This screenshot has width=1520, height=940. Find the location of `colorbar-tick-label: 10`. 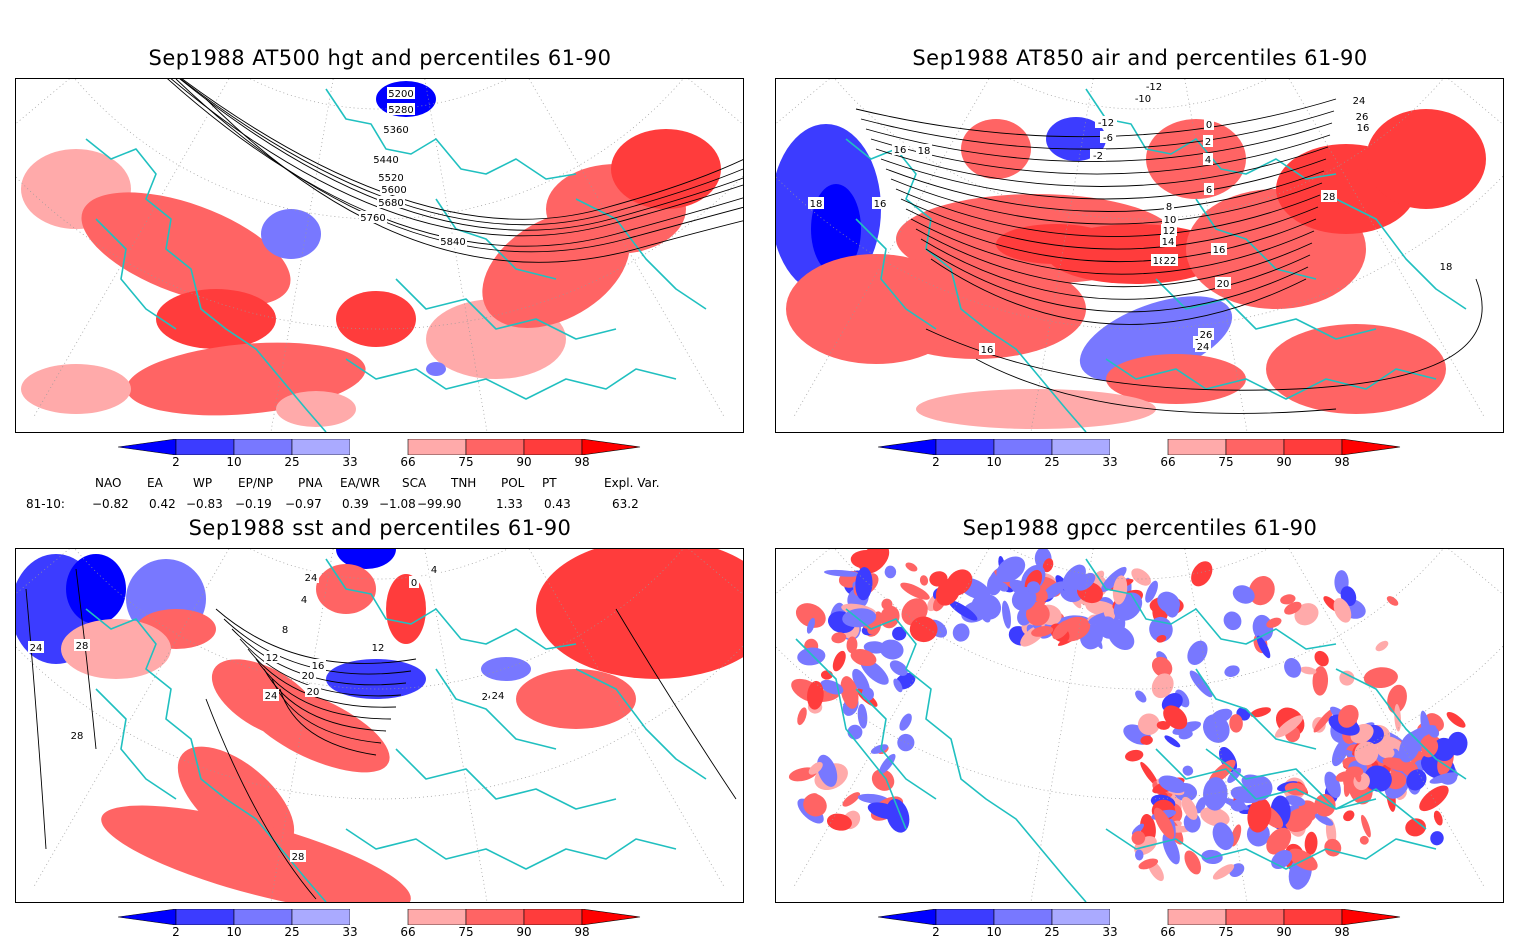

colorbar-tick-label: 10 is located at coordinates (234, 462).